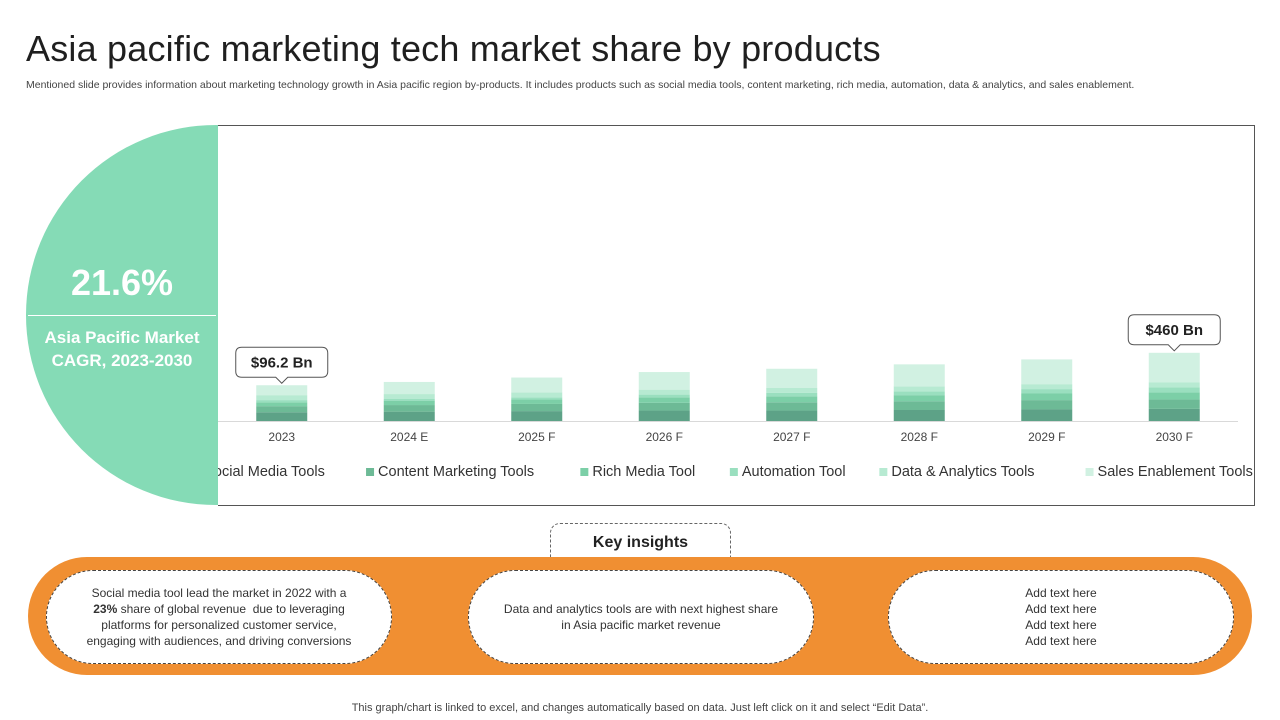 The width and height of the screenshot is (1280, 720). What do you see at coordinates (1175, 472) in the screenshot?
I see `legend-label: Sales Enablement Tools` at bounding box center [1175, 472].